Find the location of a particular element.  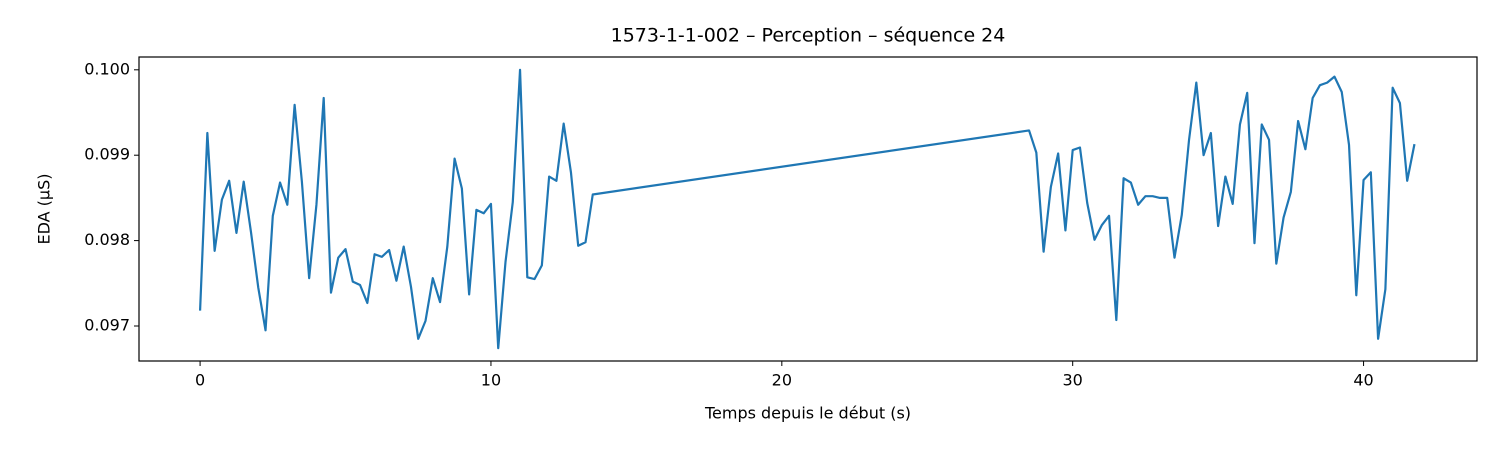

y-tick-label: 0.097 is located at coordinates (107, 324).